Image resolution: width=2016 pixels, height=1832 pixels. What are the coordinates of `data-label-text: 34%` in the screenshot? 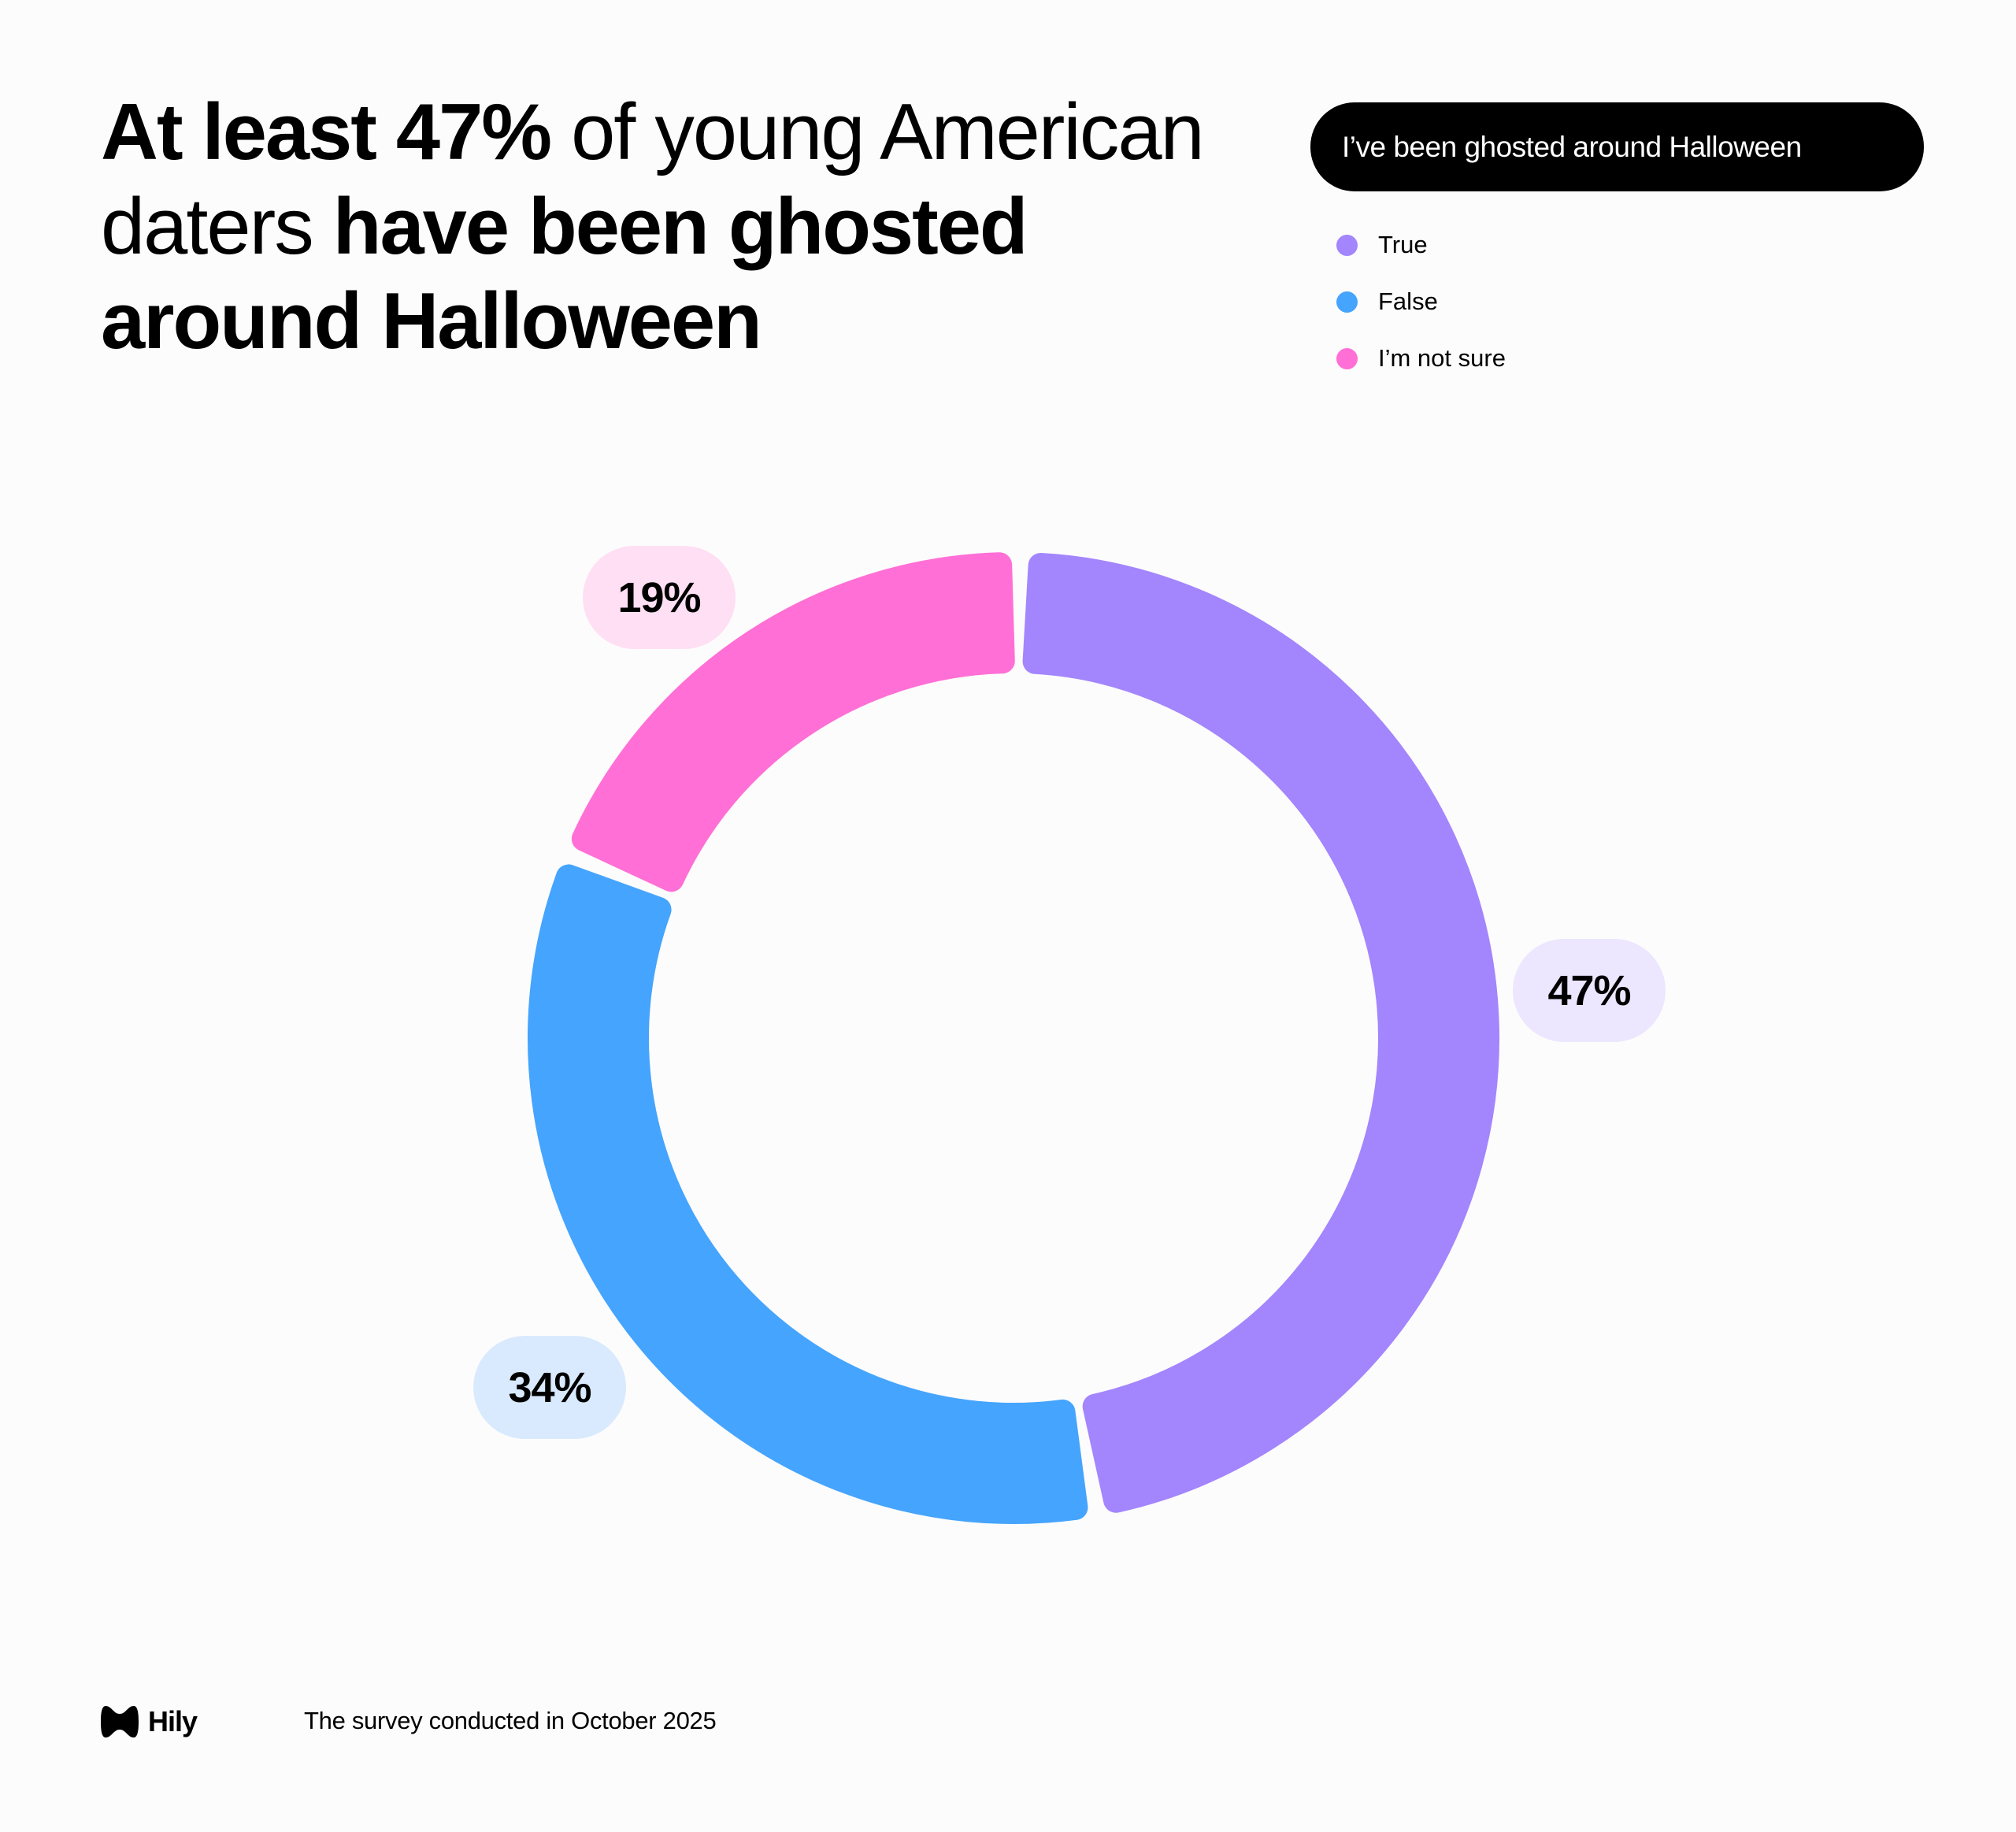 It's located at (549, 1387).